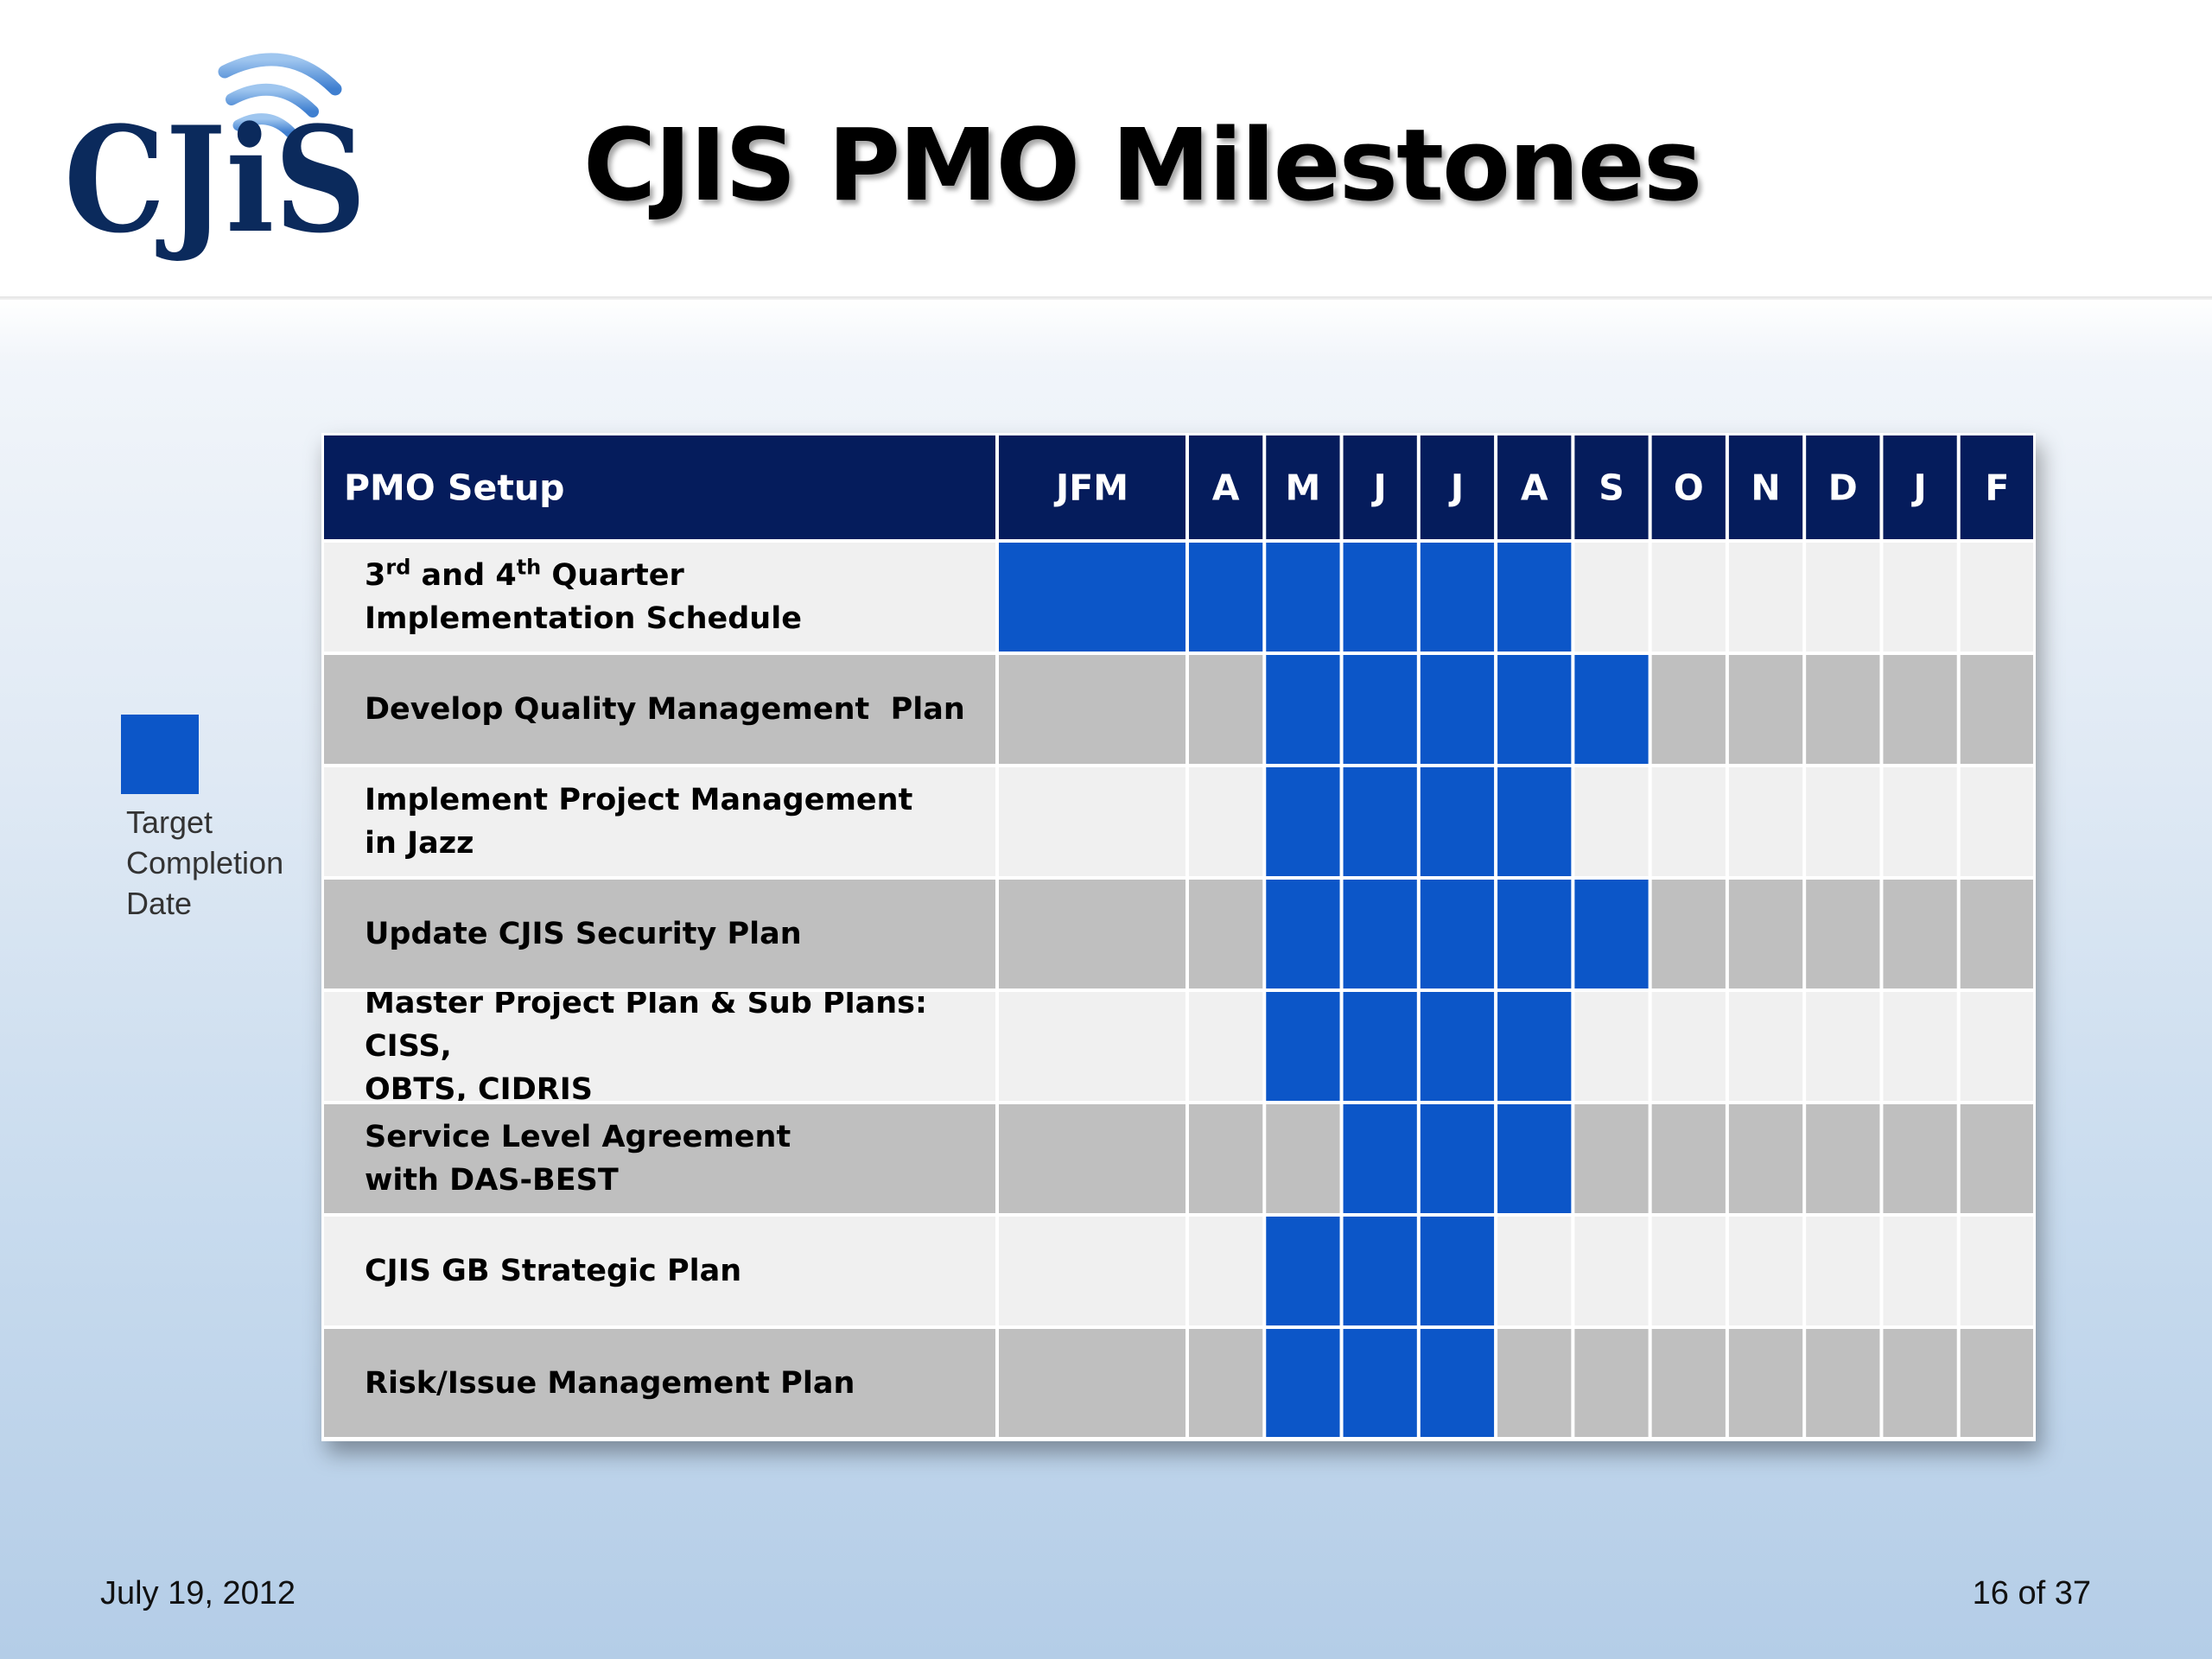 The width and height of the screenshot is (2212, 1659). What do you see at coordinates (1765, 488) in the screenshot?
I see `month-header: N` at bounding box center [1765, 488].